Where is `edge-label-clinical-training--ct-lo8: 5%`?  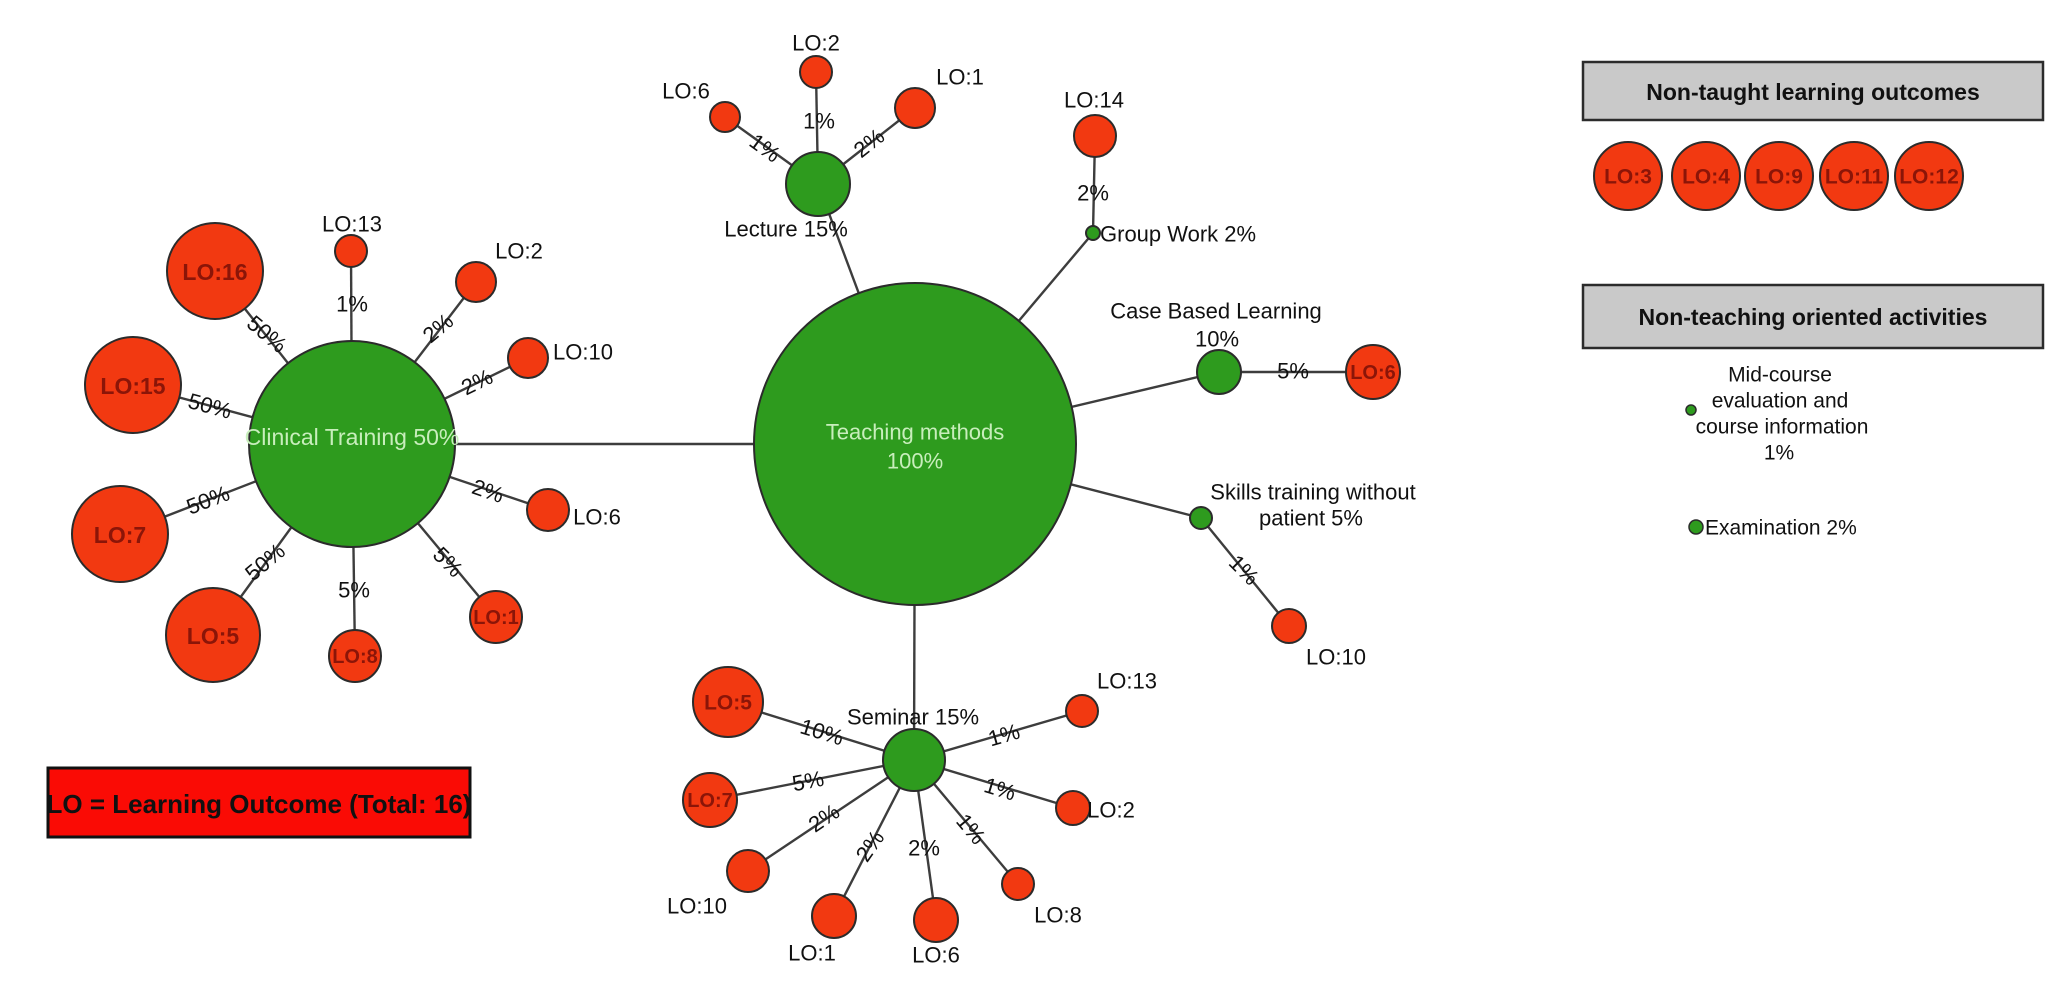 edge-label-clinical-training--ct-lo8: 5% is located at coordinates (354, 590).